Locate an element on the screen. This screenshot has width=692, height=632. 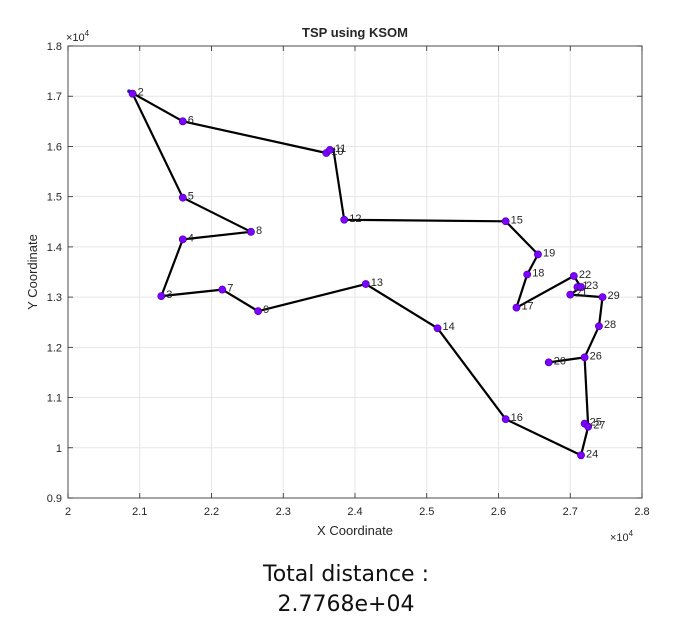
total-distance-value: 2.7768e+04 is located at coordinates (346, 604).